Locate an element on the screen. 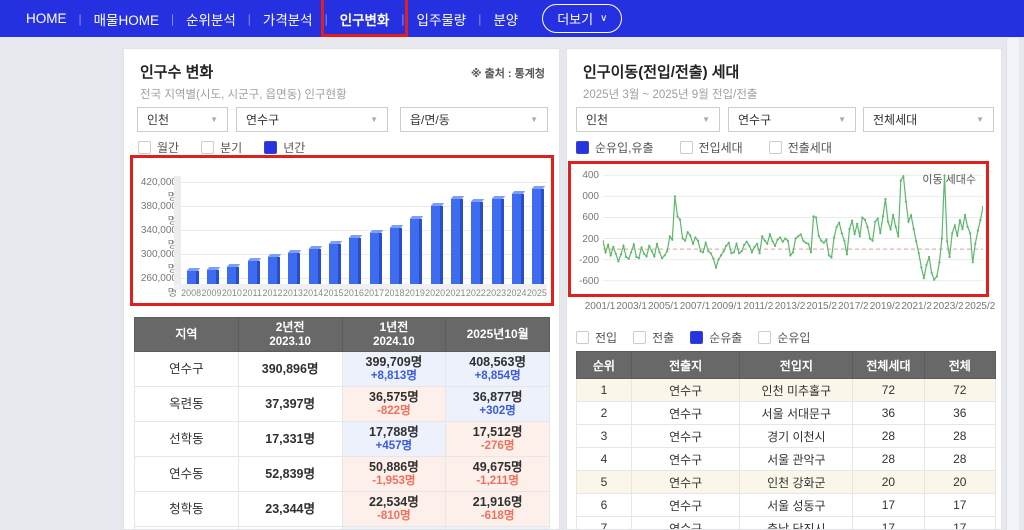 The width and height of the screenshot is (1024, 530). series-checkbox-전입세대: 전입세대 is located at coordinates (711, 147).